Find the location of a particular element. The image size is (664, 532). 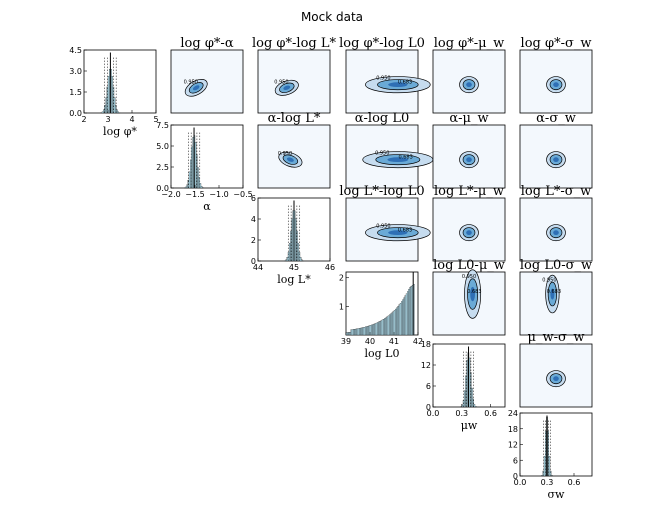

panel-title: α-σ_w is located at coordinates (556, 118).